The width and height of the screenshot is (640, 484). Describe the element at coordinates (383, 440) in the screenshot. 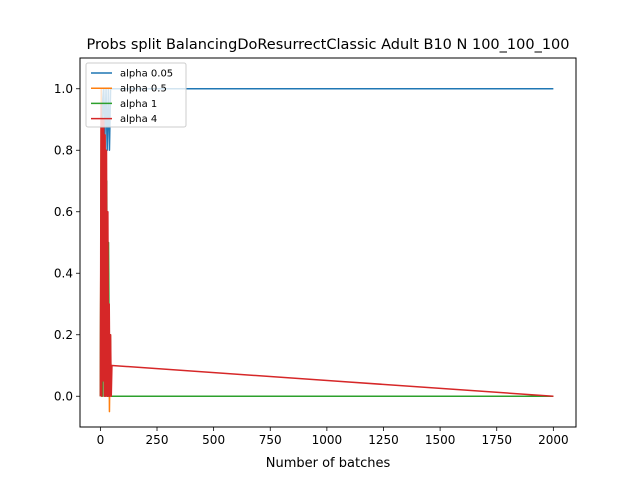

I see `x-tick-label: 1250` at that location.